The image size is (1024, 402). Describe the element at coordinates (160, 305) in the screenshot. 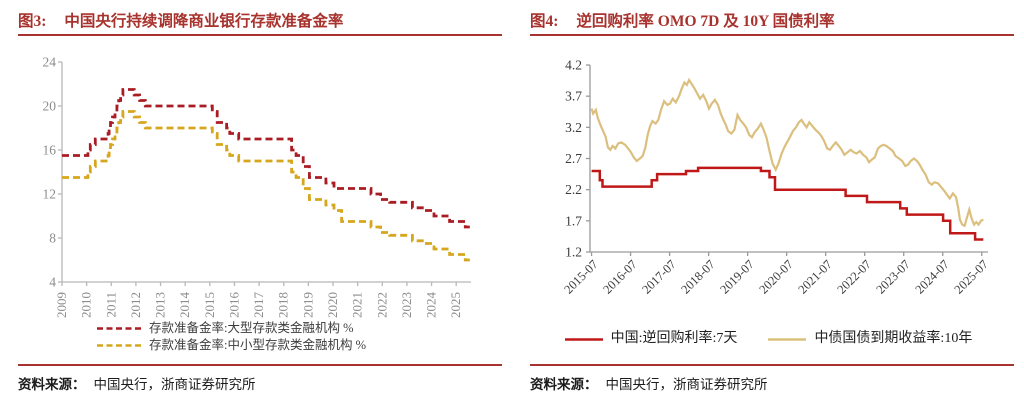

I see `x-tick-label: 2013` at that location.